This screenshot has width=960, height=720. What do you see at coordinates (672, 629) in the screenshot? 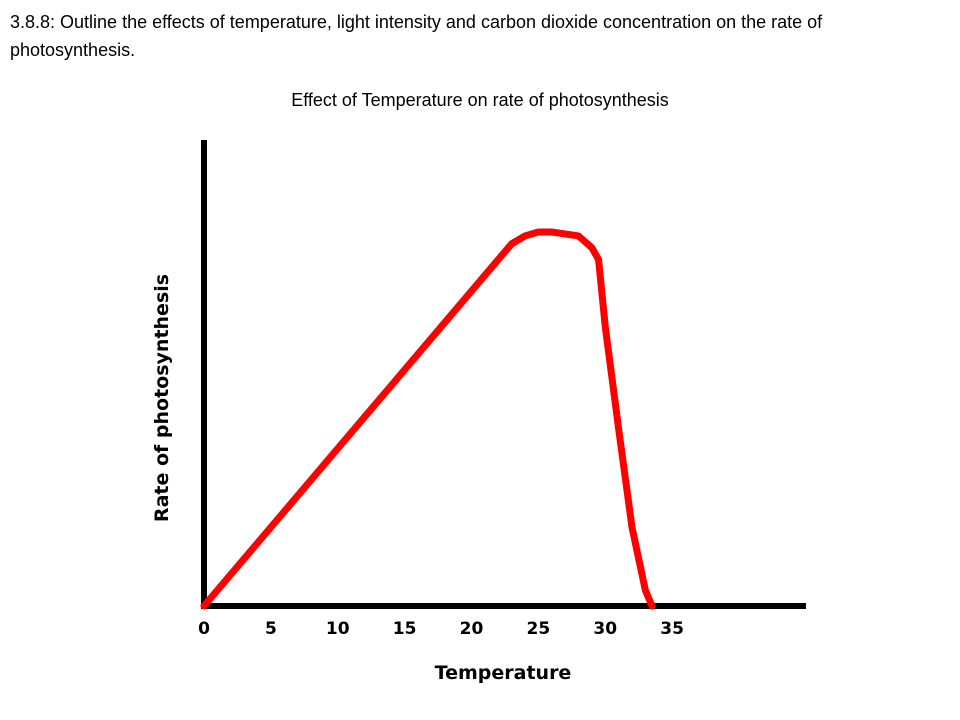
I see `x-tick-label: 35` at bounding box center [672, 629].